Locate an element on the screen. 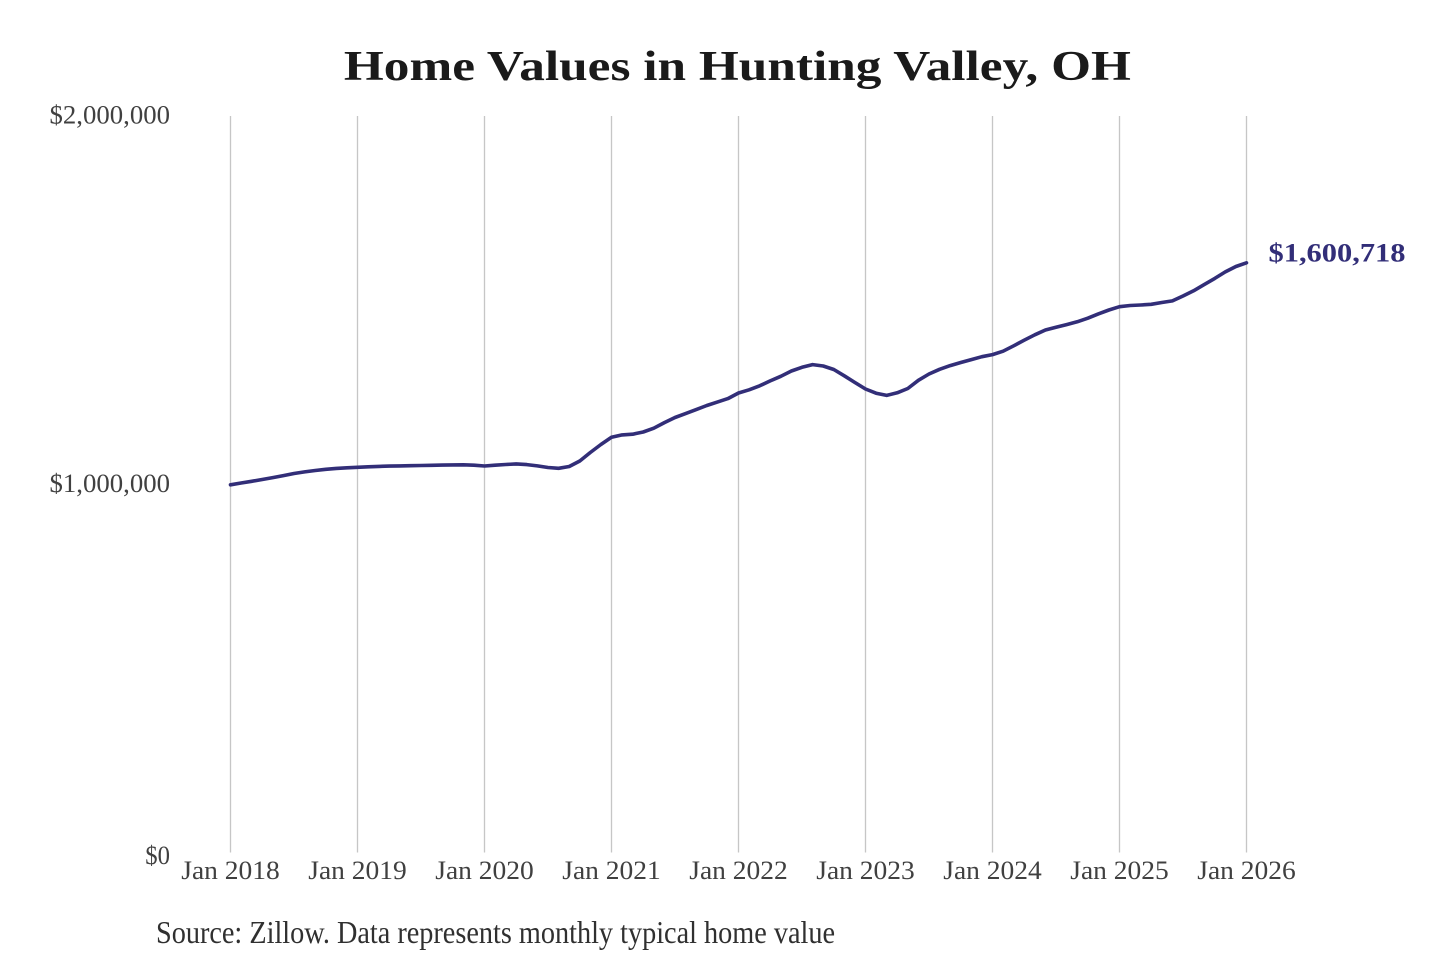  svg-text:Home Values in Hunting Valley,: Home Values in Hunting Valley, OH is located at coordinates (737, 67).